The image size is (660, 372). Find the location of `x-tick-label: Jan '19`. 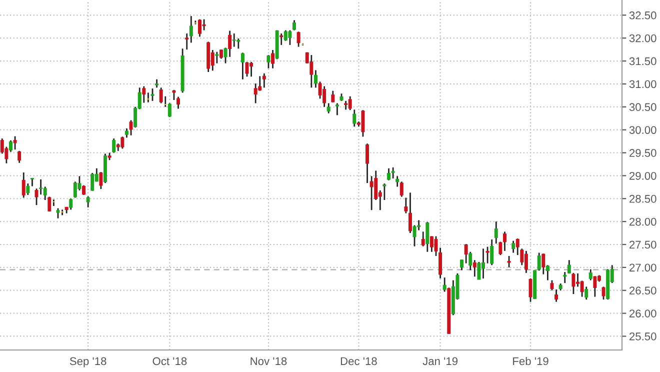

x-tick-label: Jan '19 is located at coordinates (440, 361).